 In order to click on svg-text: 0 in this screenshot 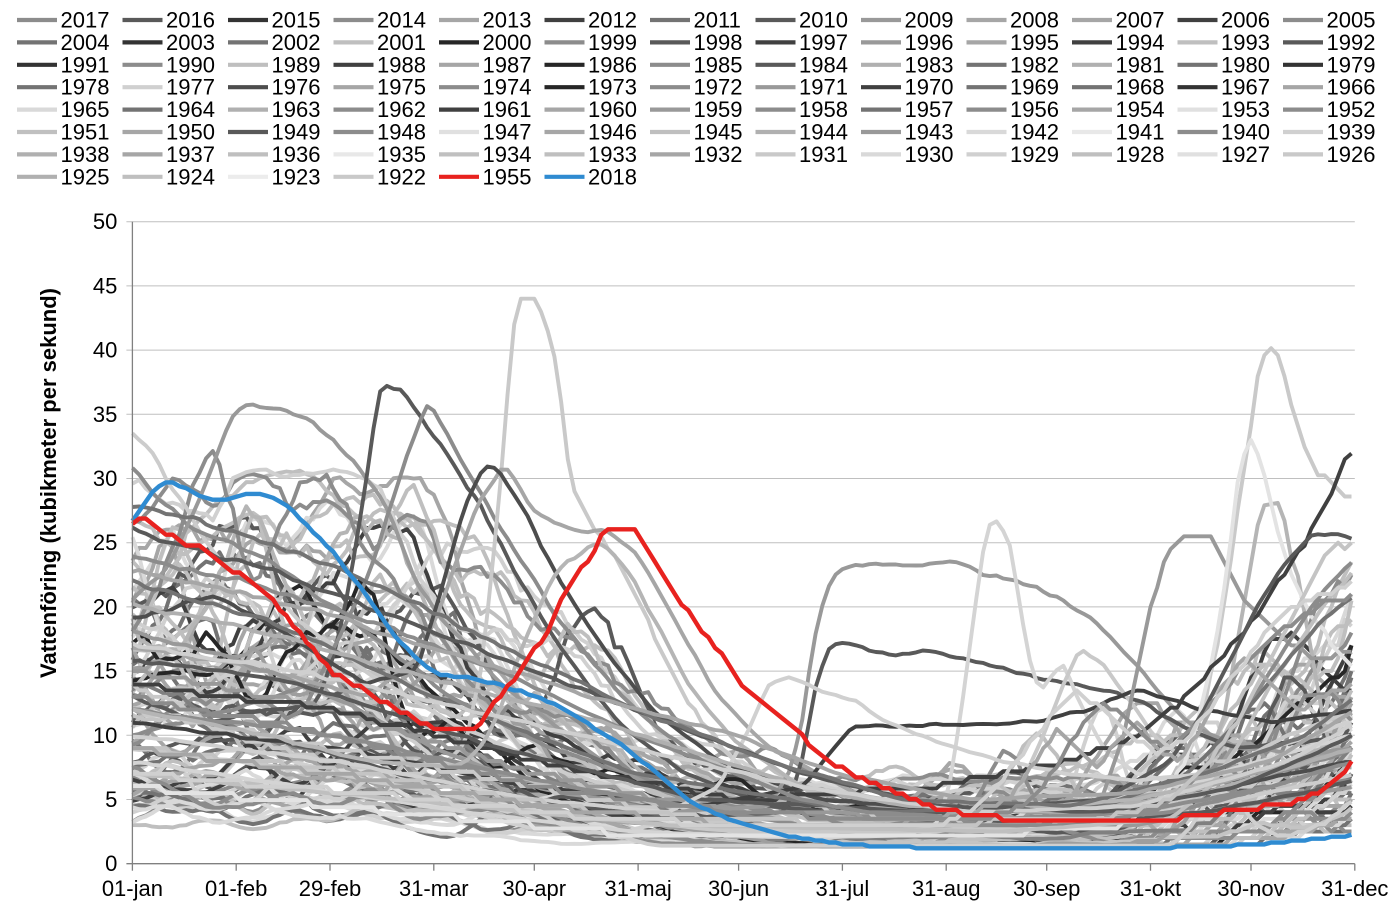, I will do `click(111, 863)`.